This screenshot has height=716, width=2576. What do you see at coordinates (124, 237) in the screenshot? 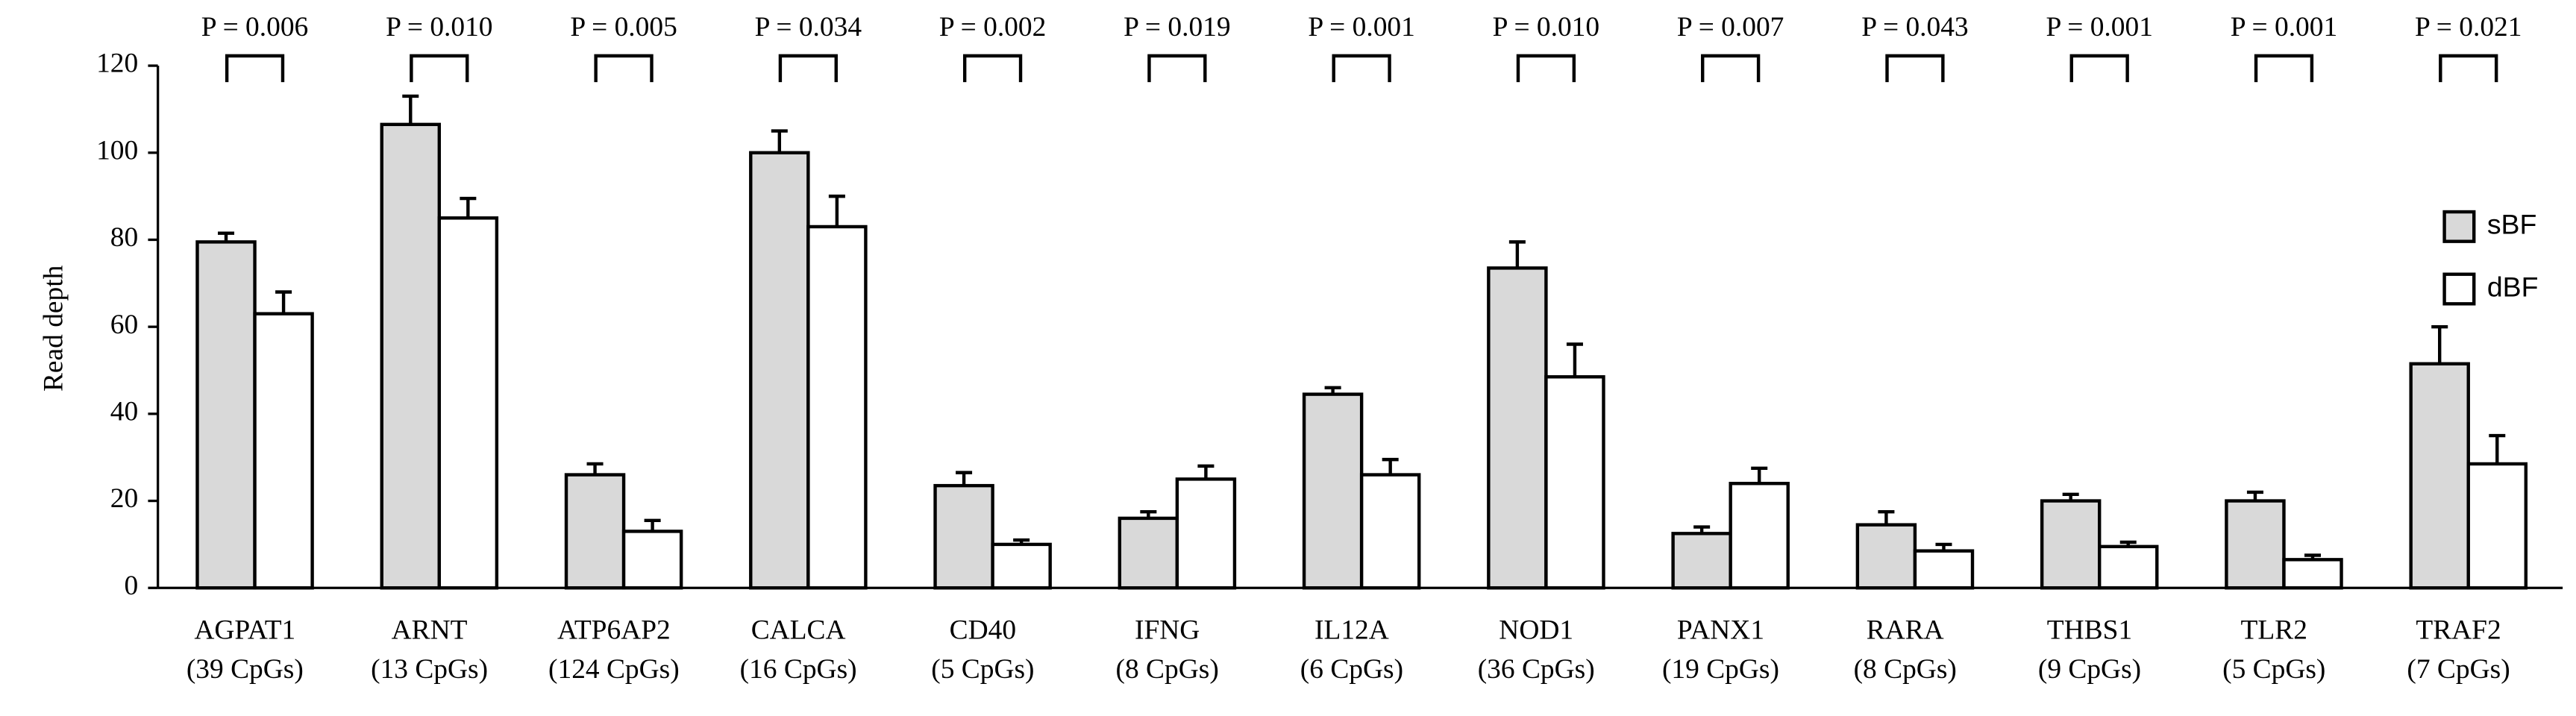
I see `y-tick-label: 80` at bounding box center [124, 237].